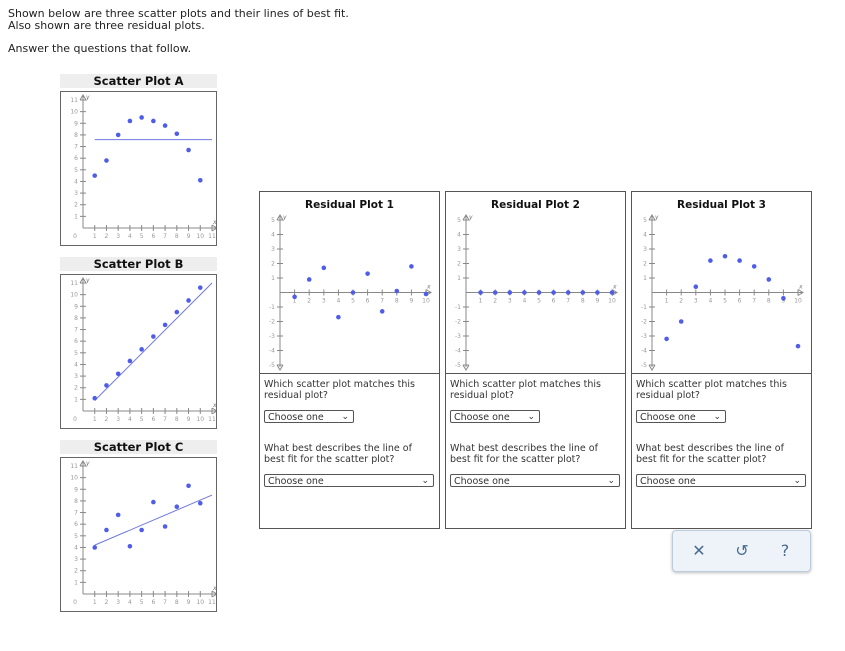 This screenshot has height=651, width=845. I want to click on y-tick-label: 7, so click(76, 330).